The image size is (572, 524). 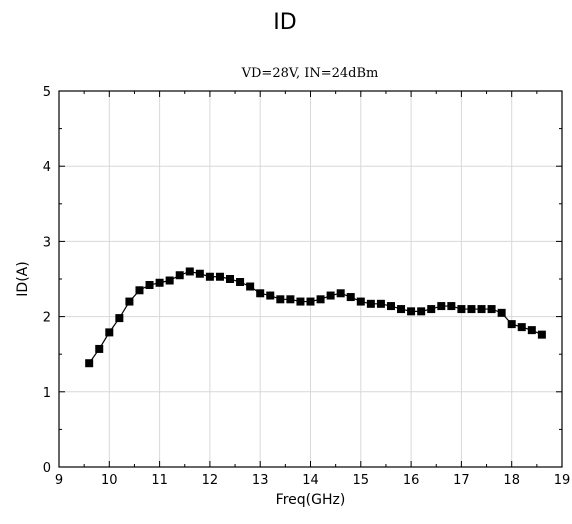 I want to click on x-axis-title: Freq(GHz), so click(x=311, y=500).